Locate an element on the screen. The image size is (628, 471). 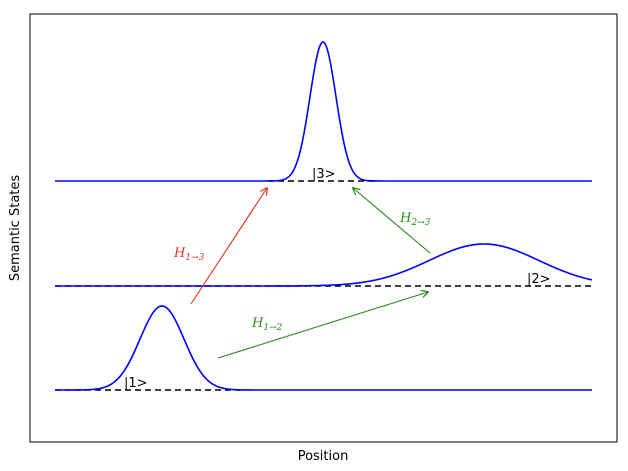
x-axis-label: Position is located at coordinates (323, 456).